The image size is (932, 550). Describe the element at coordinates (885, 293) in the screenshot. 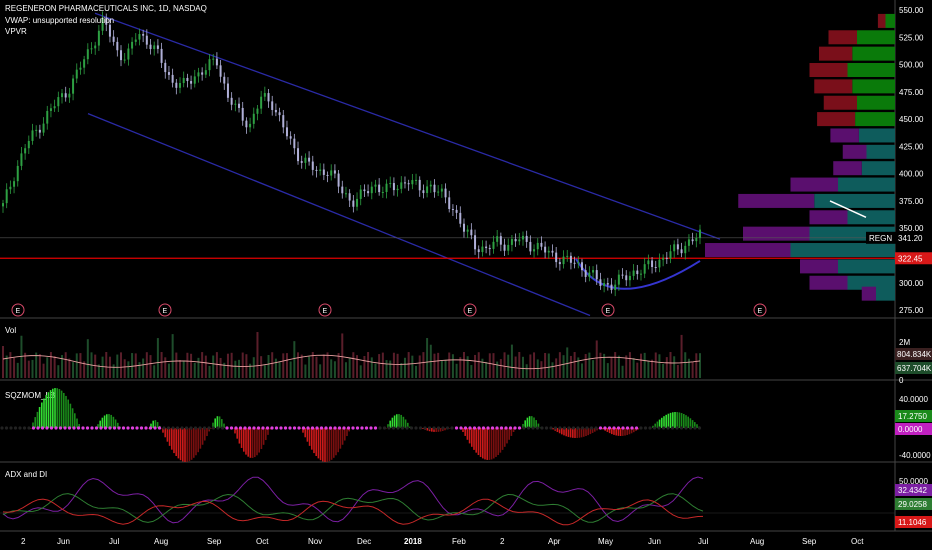

I see `vpvr-bar-up` at that location.